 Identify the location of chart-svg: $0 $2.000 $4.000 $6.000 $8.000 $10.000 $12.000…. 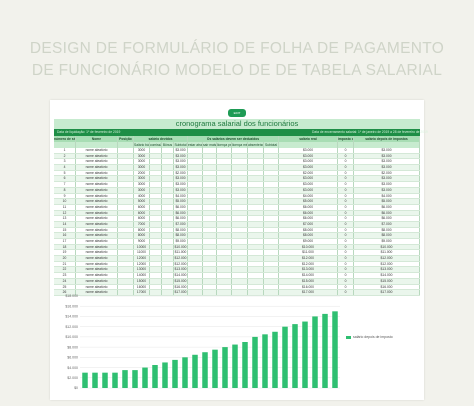
(202, 342).